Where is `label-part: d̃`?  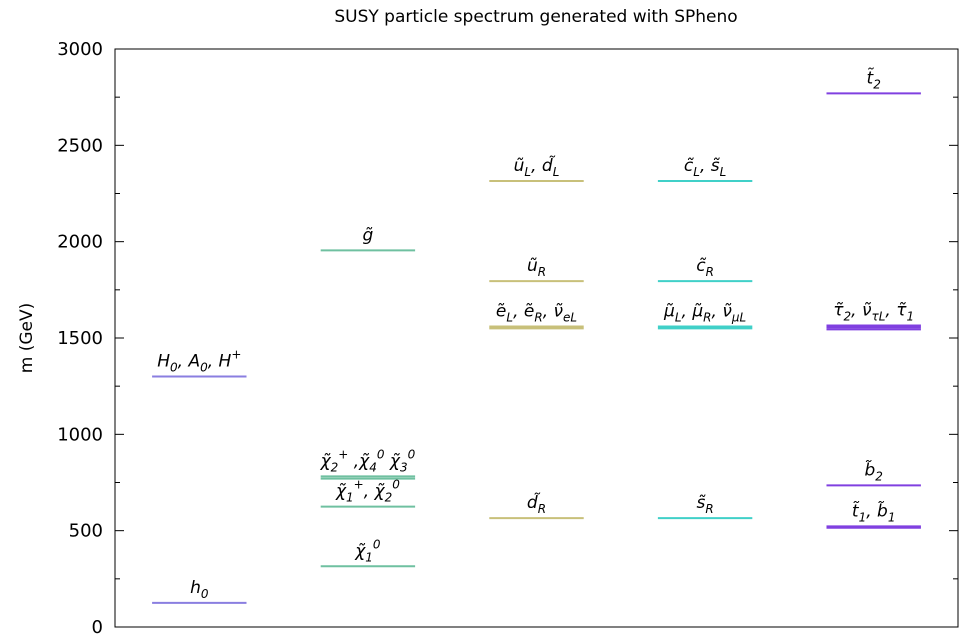
label-part: d̃ is located at coordinates (534, 502).